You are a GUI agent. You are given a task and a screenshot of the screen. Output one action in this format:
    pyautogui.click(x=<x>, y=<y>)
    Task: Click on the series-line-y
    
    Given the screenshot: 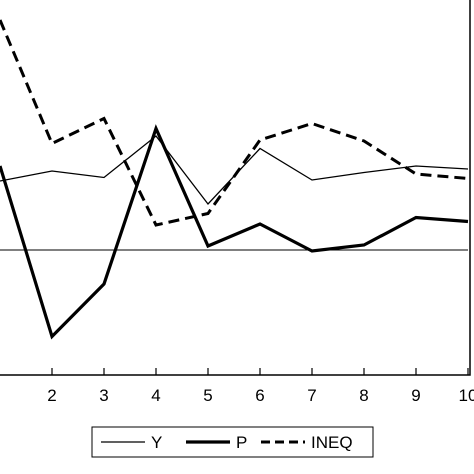 What is the action you would take?
    pyautogui.click(x=234, y=170)
    